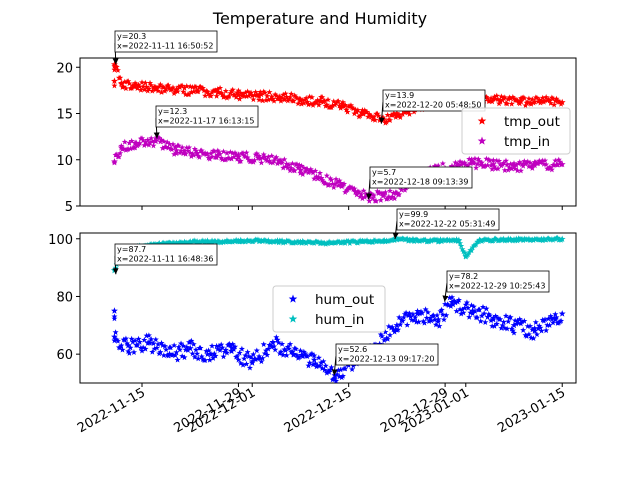 The width and height of the screenshot is (640, 480). I want to click on annotation-text: x=2022-12-29 10:25:43, so click(497, 286).